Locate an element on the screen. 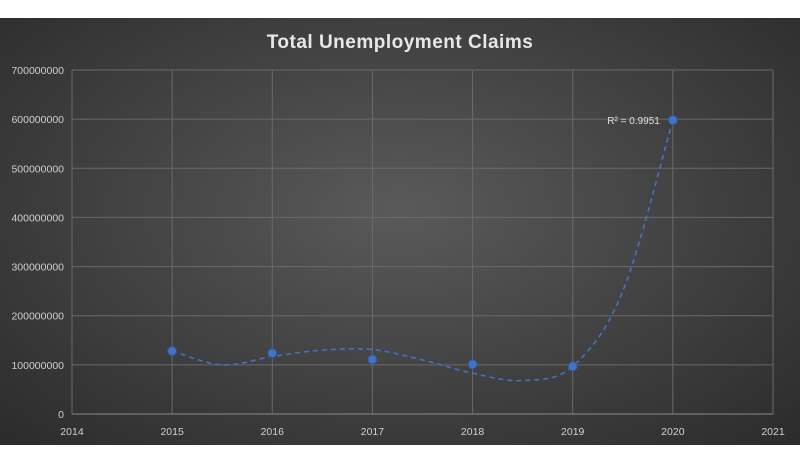  y-tick-label: 500000000 is located at coordinates (37, 169).